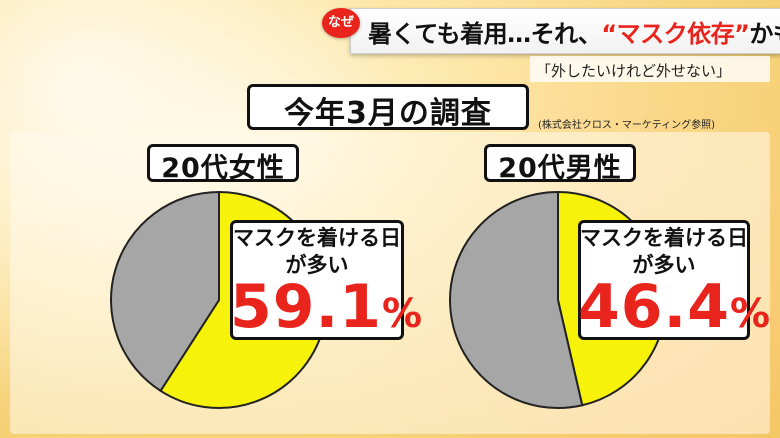  I want to click on headline: 暑くても着用…それ、“マスク依存”かも, so click(574, 31).